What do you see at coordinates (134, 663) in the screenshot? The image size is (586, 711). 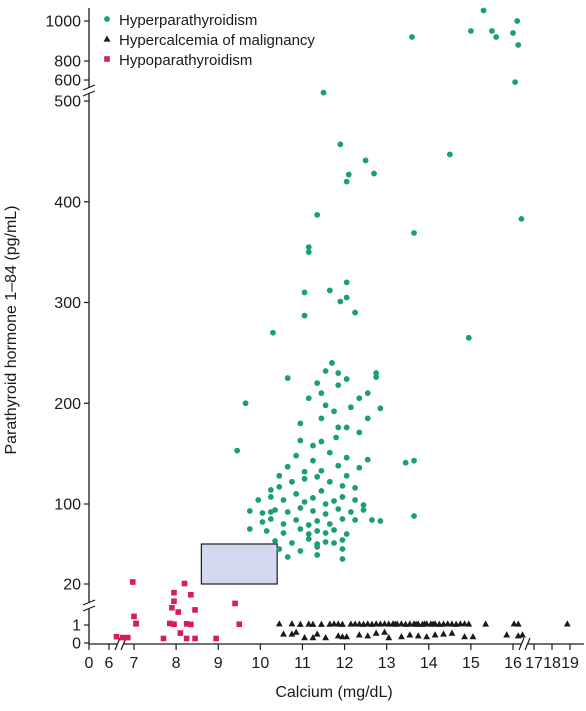 I see `x-tick-label: 7` at bounding box center [134, 663].